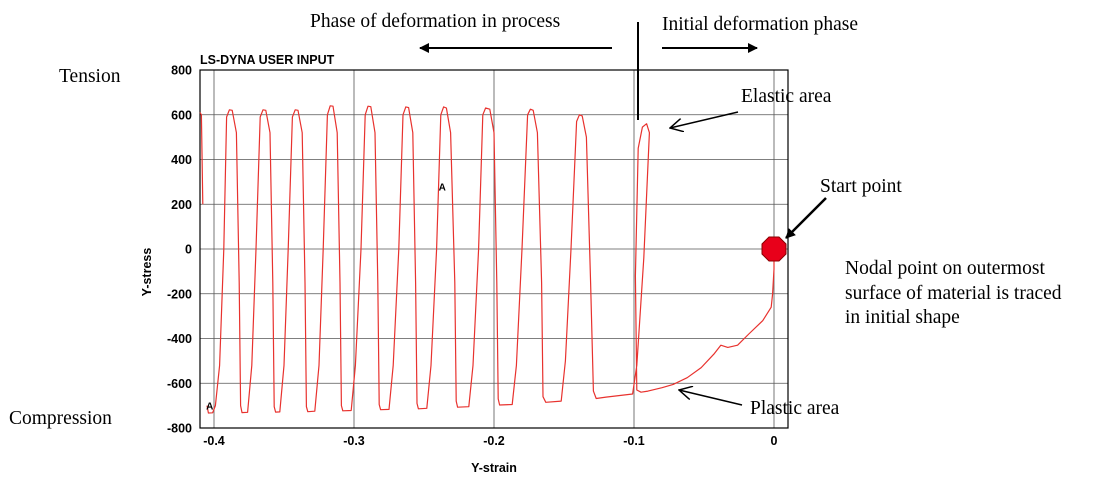  I want to click on start-point-label: Start point, so click(861, 186).